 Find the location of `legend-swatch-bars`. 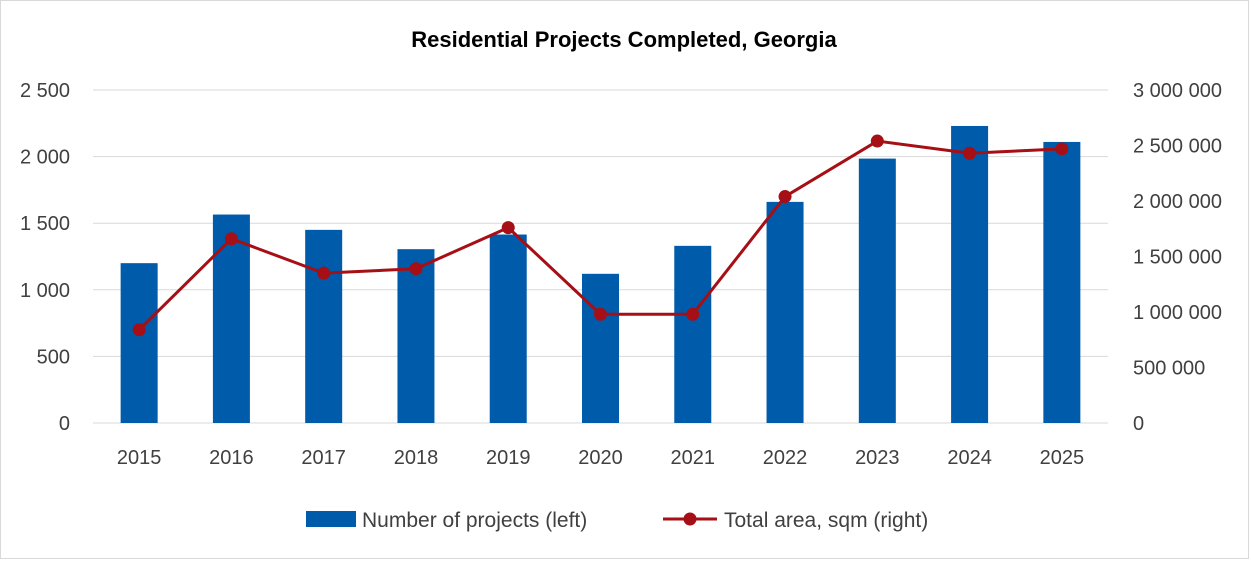

legend-swatch-bars is located at coordinates (331, 519).